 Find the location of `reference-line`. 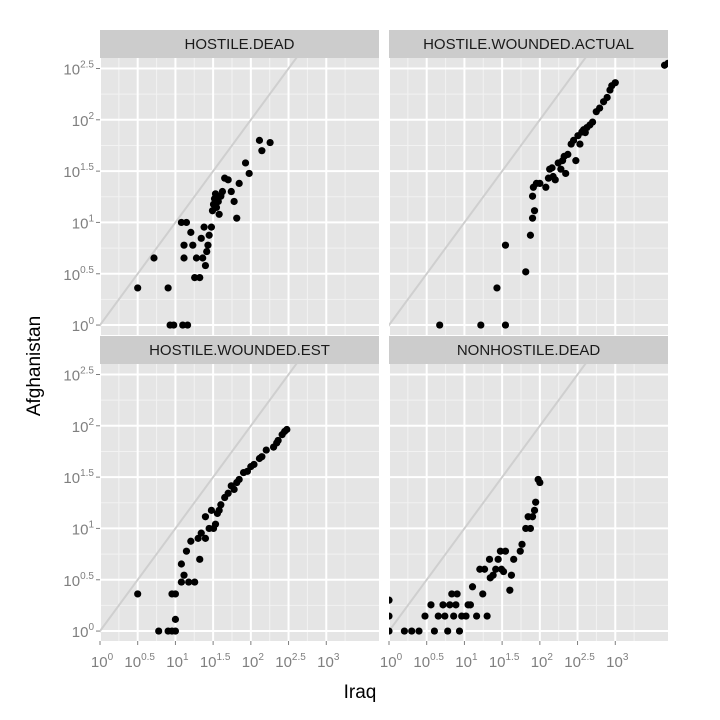

reference-line is located at coordinates (488, 498).